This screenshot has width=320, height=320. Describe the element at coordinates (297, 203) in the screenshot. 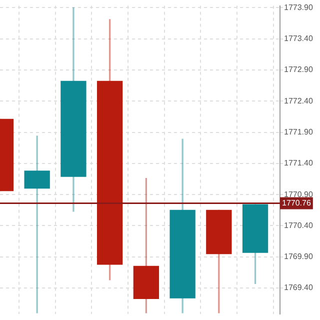

I see `ref-line-label: 1770.76` at that location.